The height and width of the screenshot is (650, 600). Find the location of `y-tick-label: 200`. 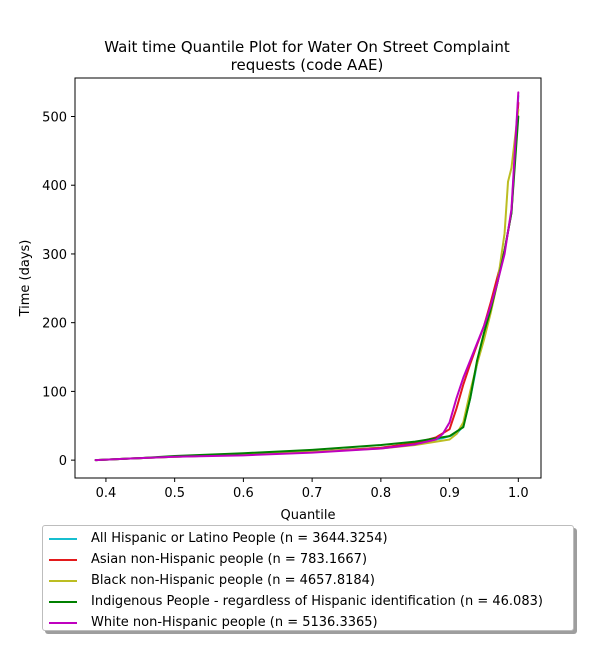

y-tick-label: 200 is located at coordinates (54, 324).